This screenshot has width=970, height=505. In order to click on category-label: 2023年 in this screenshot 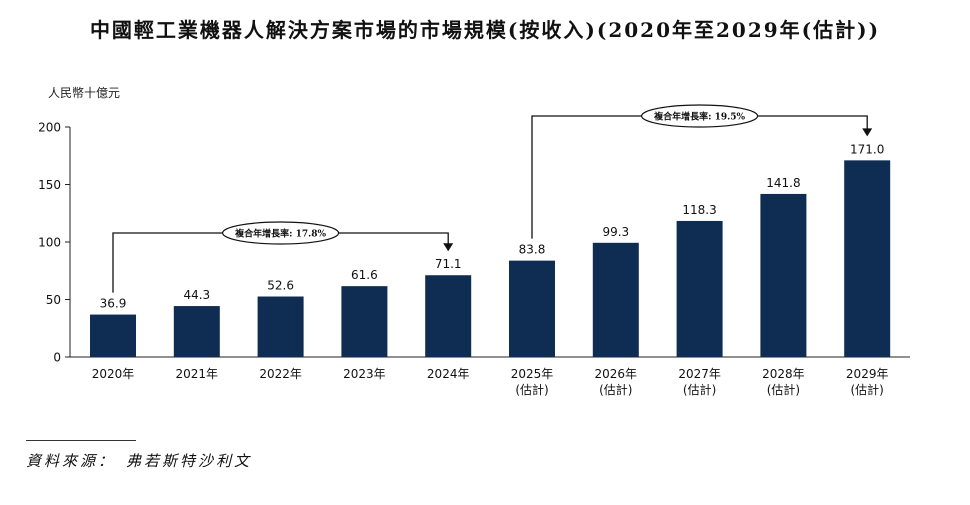, I will do `click(364, 374)`.